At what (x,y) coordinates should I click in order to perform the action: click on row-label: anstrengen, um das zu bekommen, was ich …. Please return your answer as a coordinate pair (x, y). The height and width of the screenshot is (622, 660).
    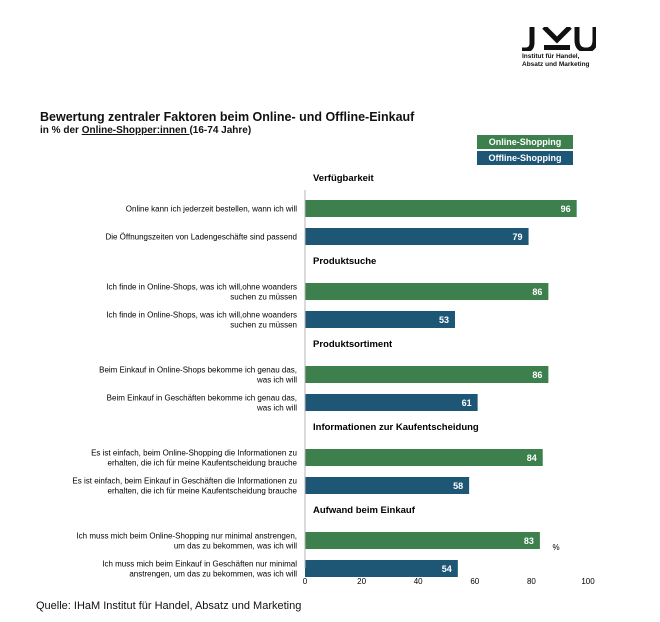
    Looking at the image, I should click on (213, 574).